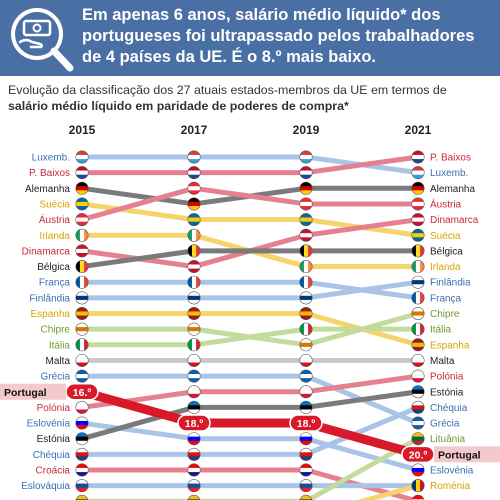 Image resolution: width=500 pixels, height=500 pixels. Describe the element at coordinates (445, 236) in the screenshot. I see `right-label-suecia: Suécia` at that location.